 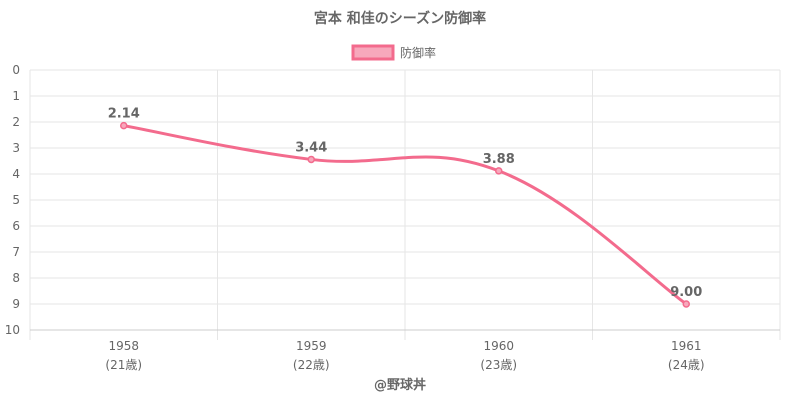 I want to click on legend: 防御率, so click(x=393, y=52).